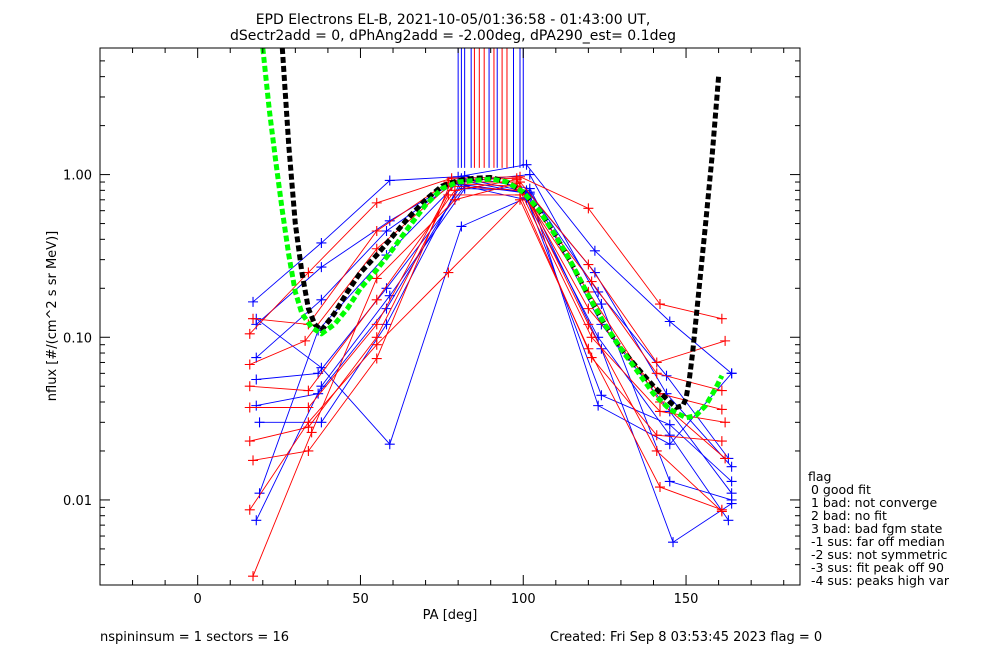 The width and height of the screenshot is (1000, 650). I want to click on legend-entry: -2 sus: not symmetric, so click(879, 554).